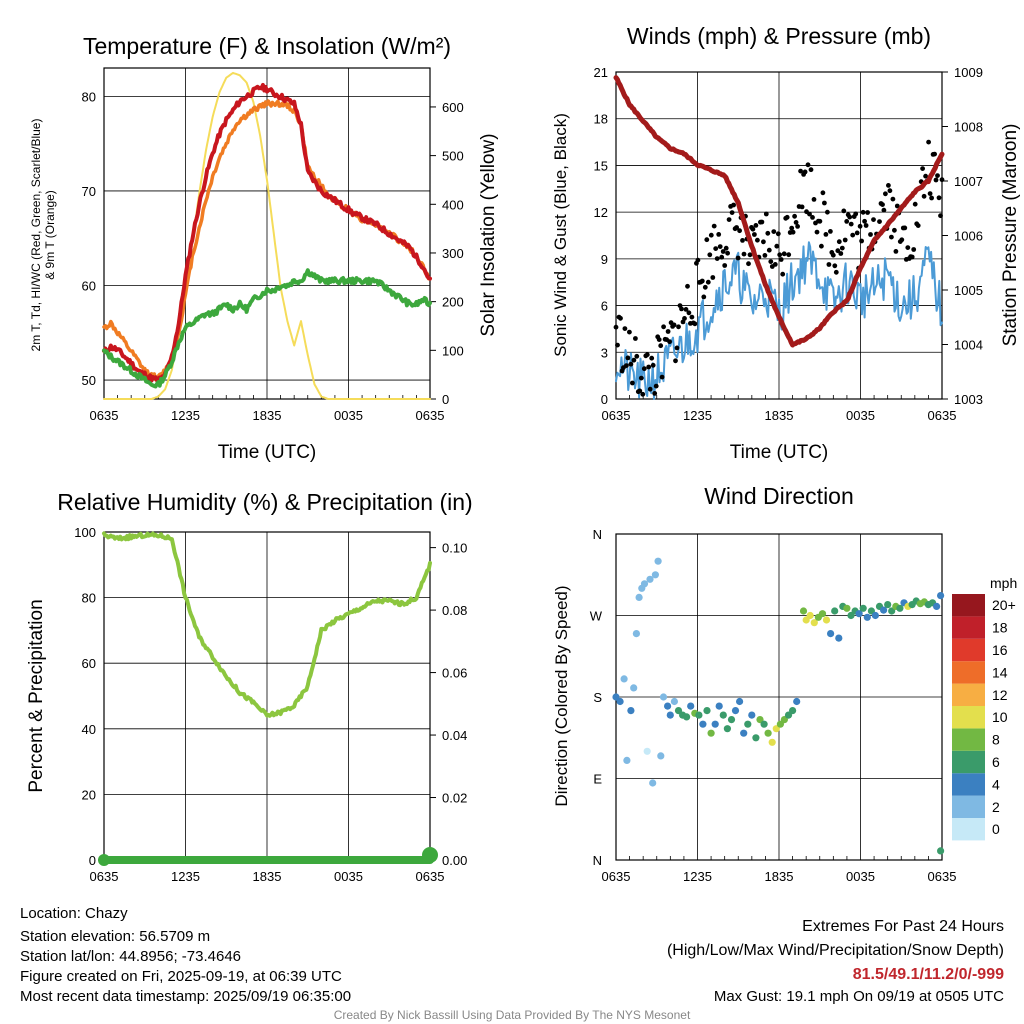 This screenshot has height=1024, width=1024. I want to click on y-tick-label: 40, so click(89, 729).